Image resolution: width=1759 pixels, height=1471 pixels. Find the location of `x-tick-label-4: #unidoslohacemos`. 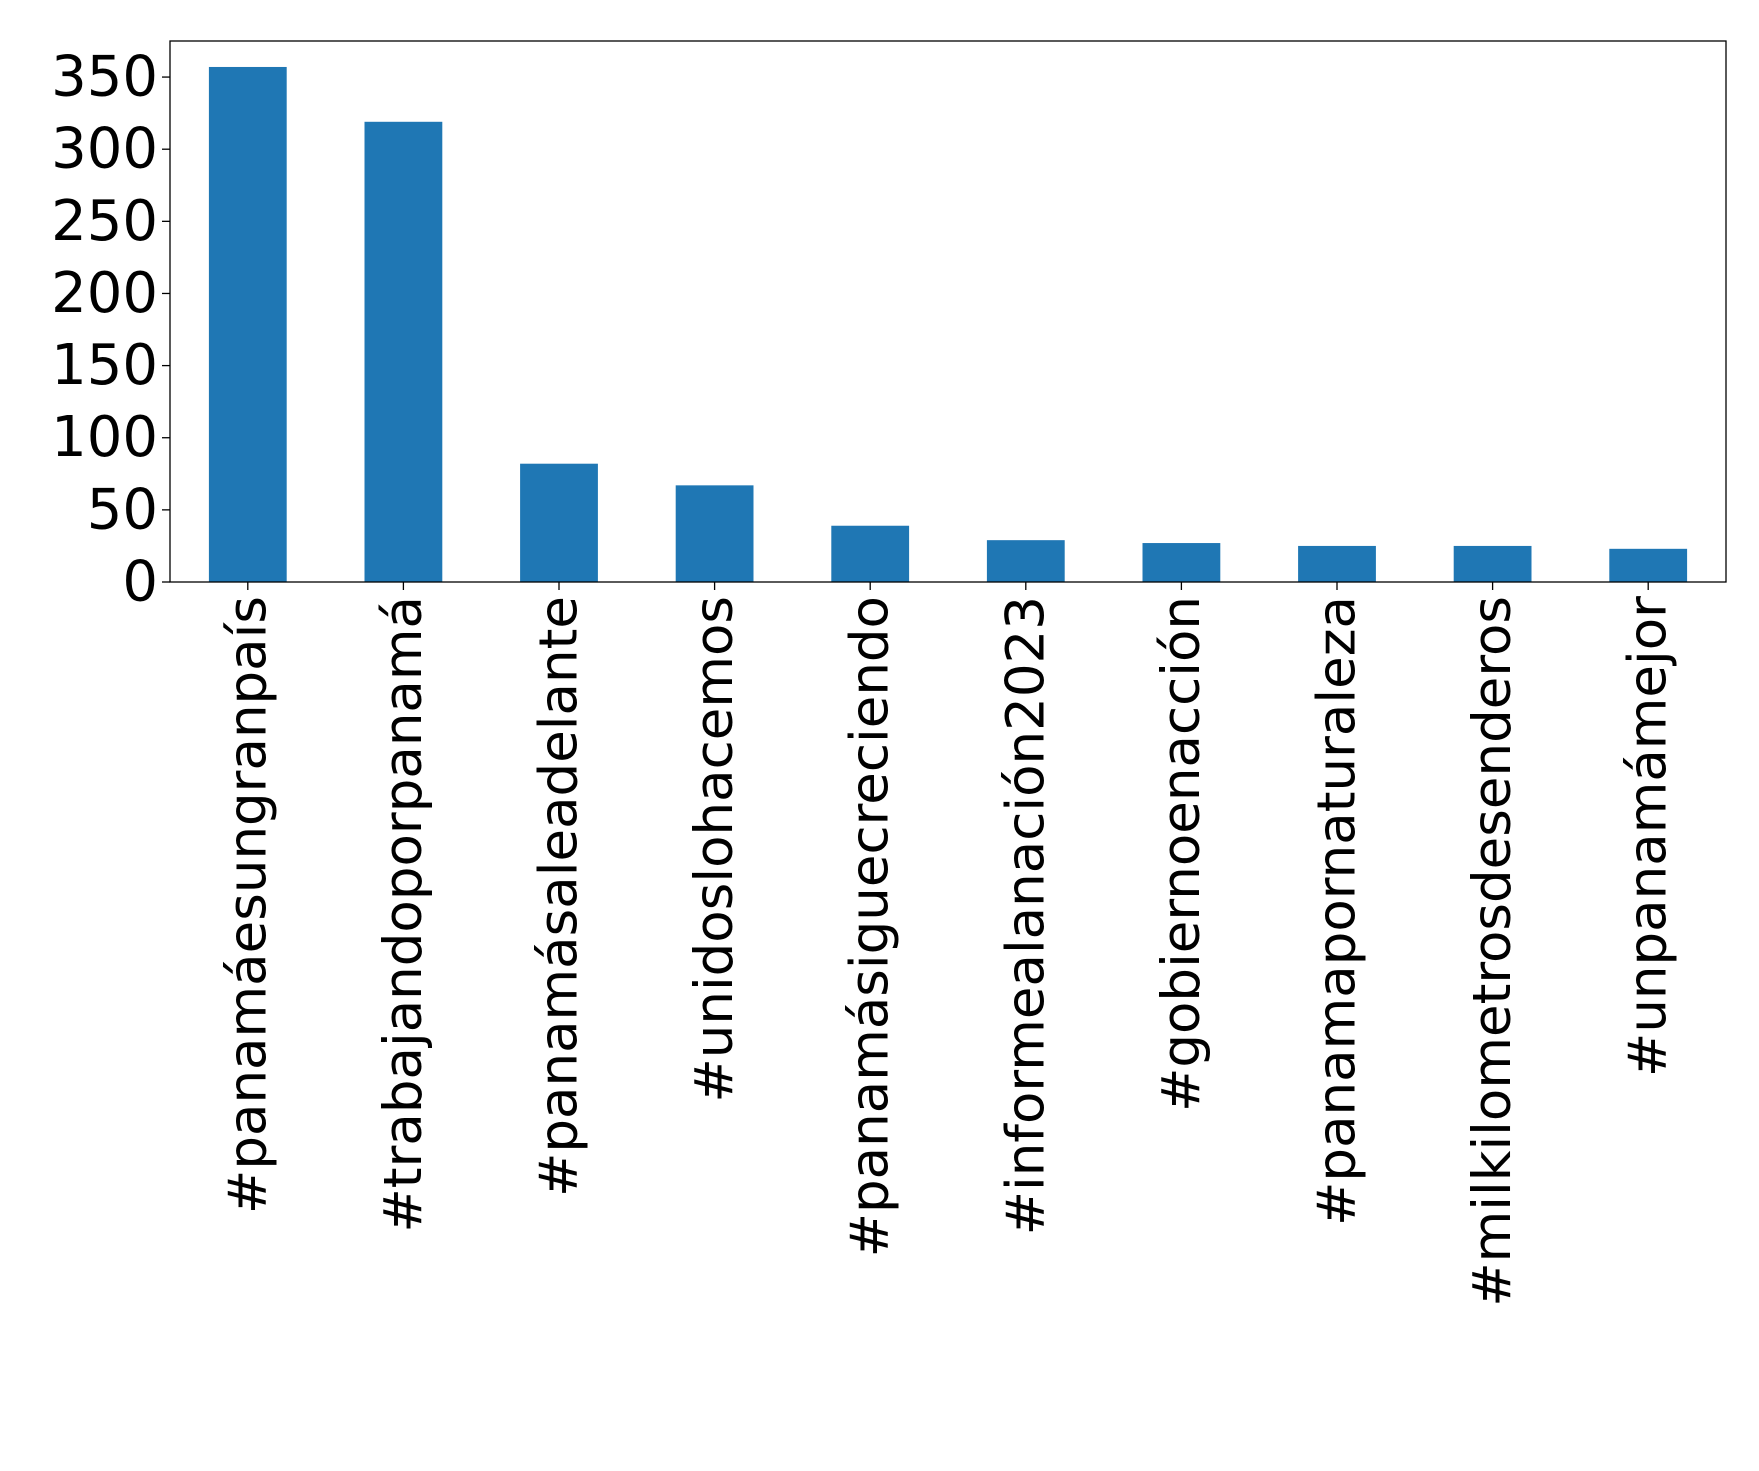

x-tick-label-4: #unidoslohacemos is located at coordinates (714, 849).